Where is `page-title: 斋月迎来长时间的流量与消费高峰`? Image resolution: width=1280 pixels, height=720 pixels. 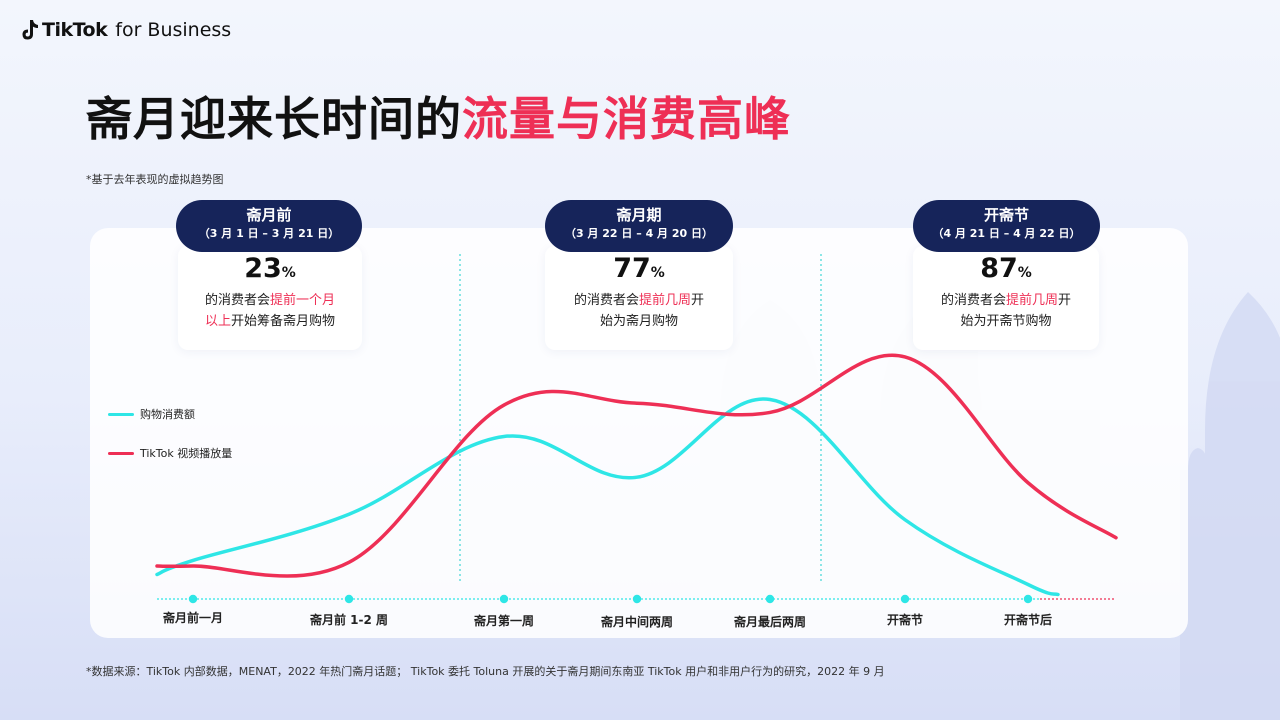
page-title: 斋月迎来长时间的流量与消费高峰 is located at coordinates (438, 119).